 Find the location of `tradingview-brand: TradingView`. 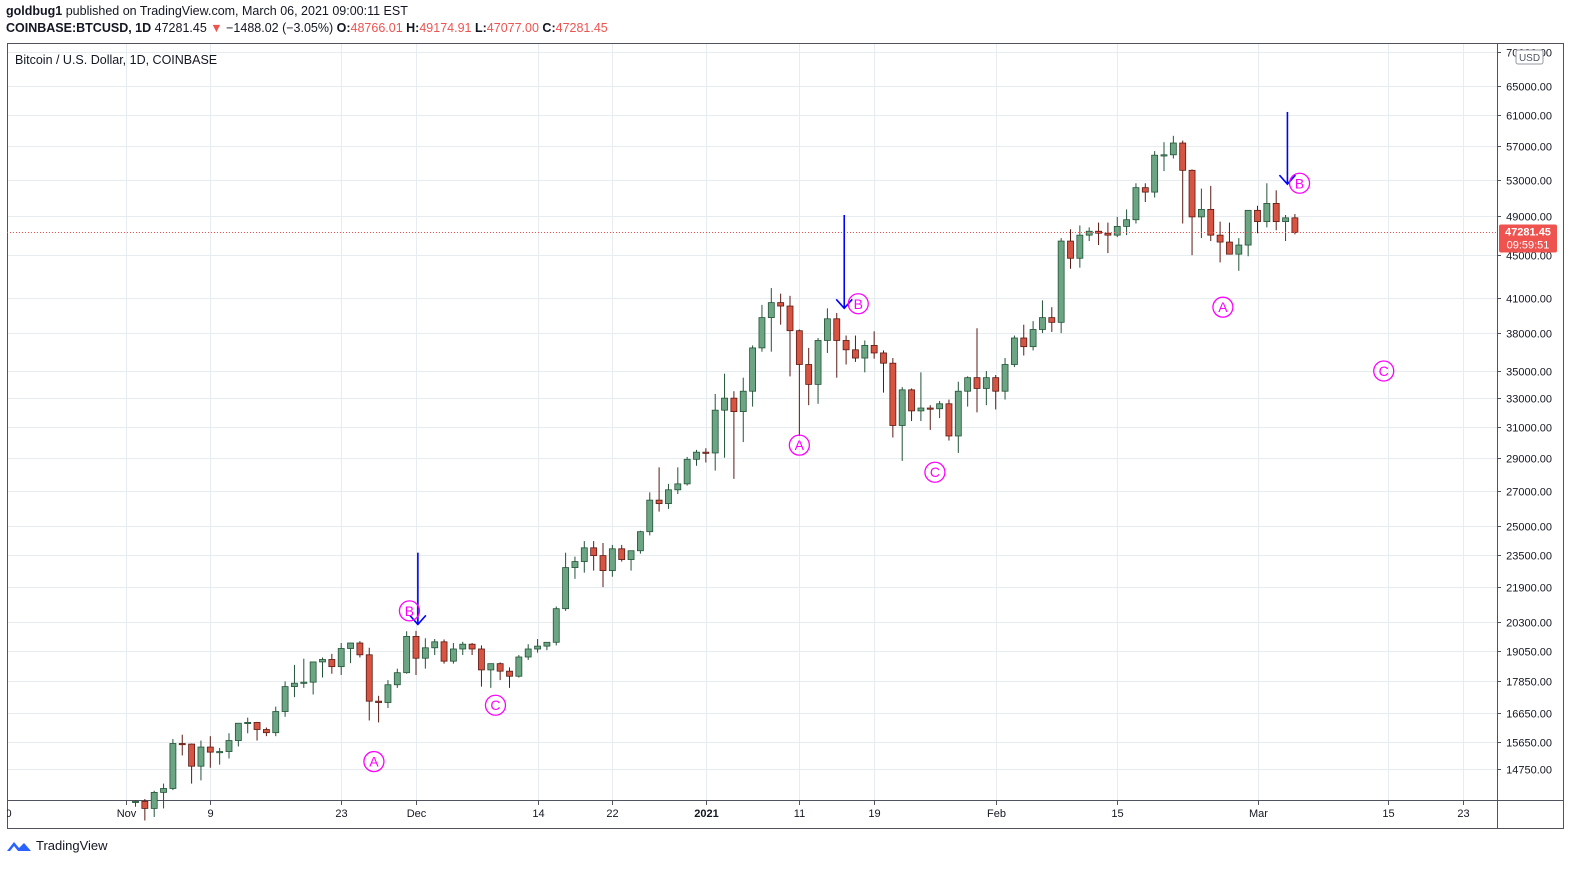

tradingview-brand: TradingView is located at coordinates (72, 845).